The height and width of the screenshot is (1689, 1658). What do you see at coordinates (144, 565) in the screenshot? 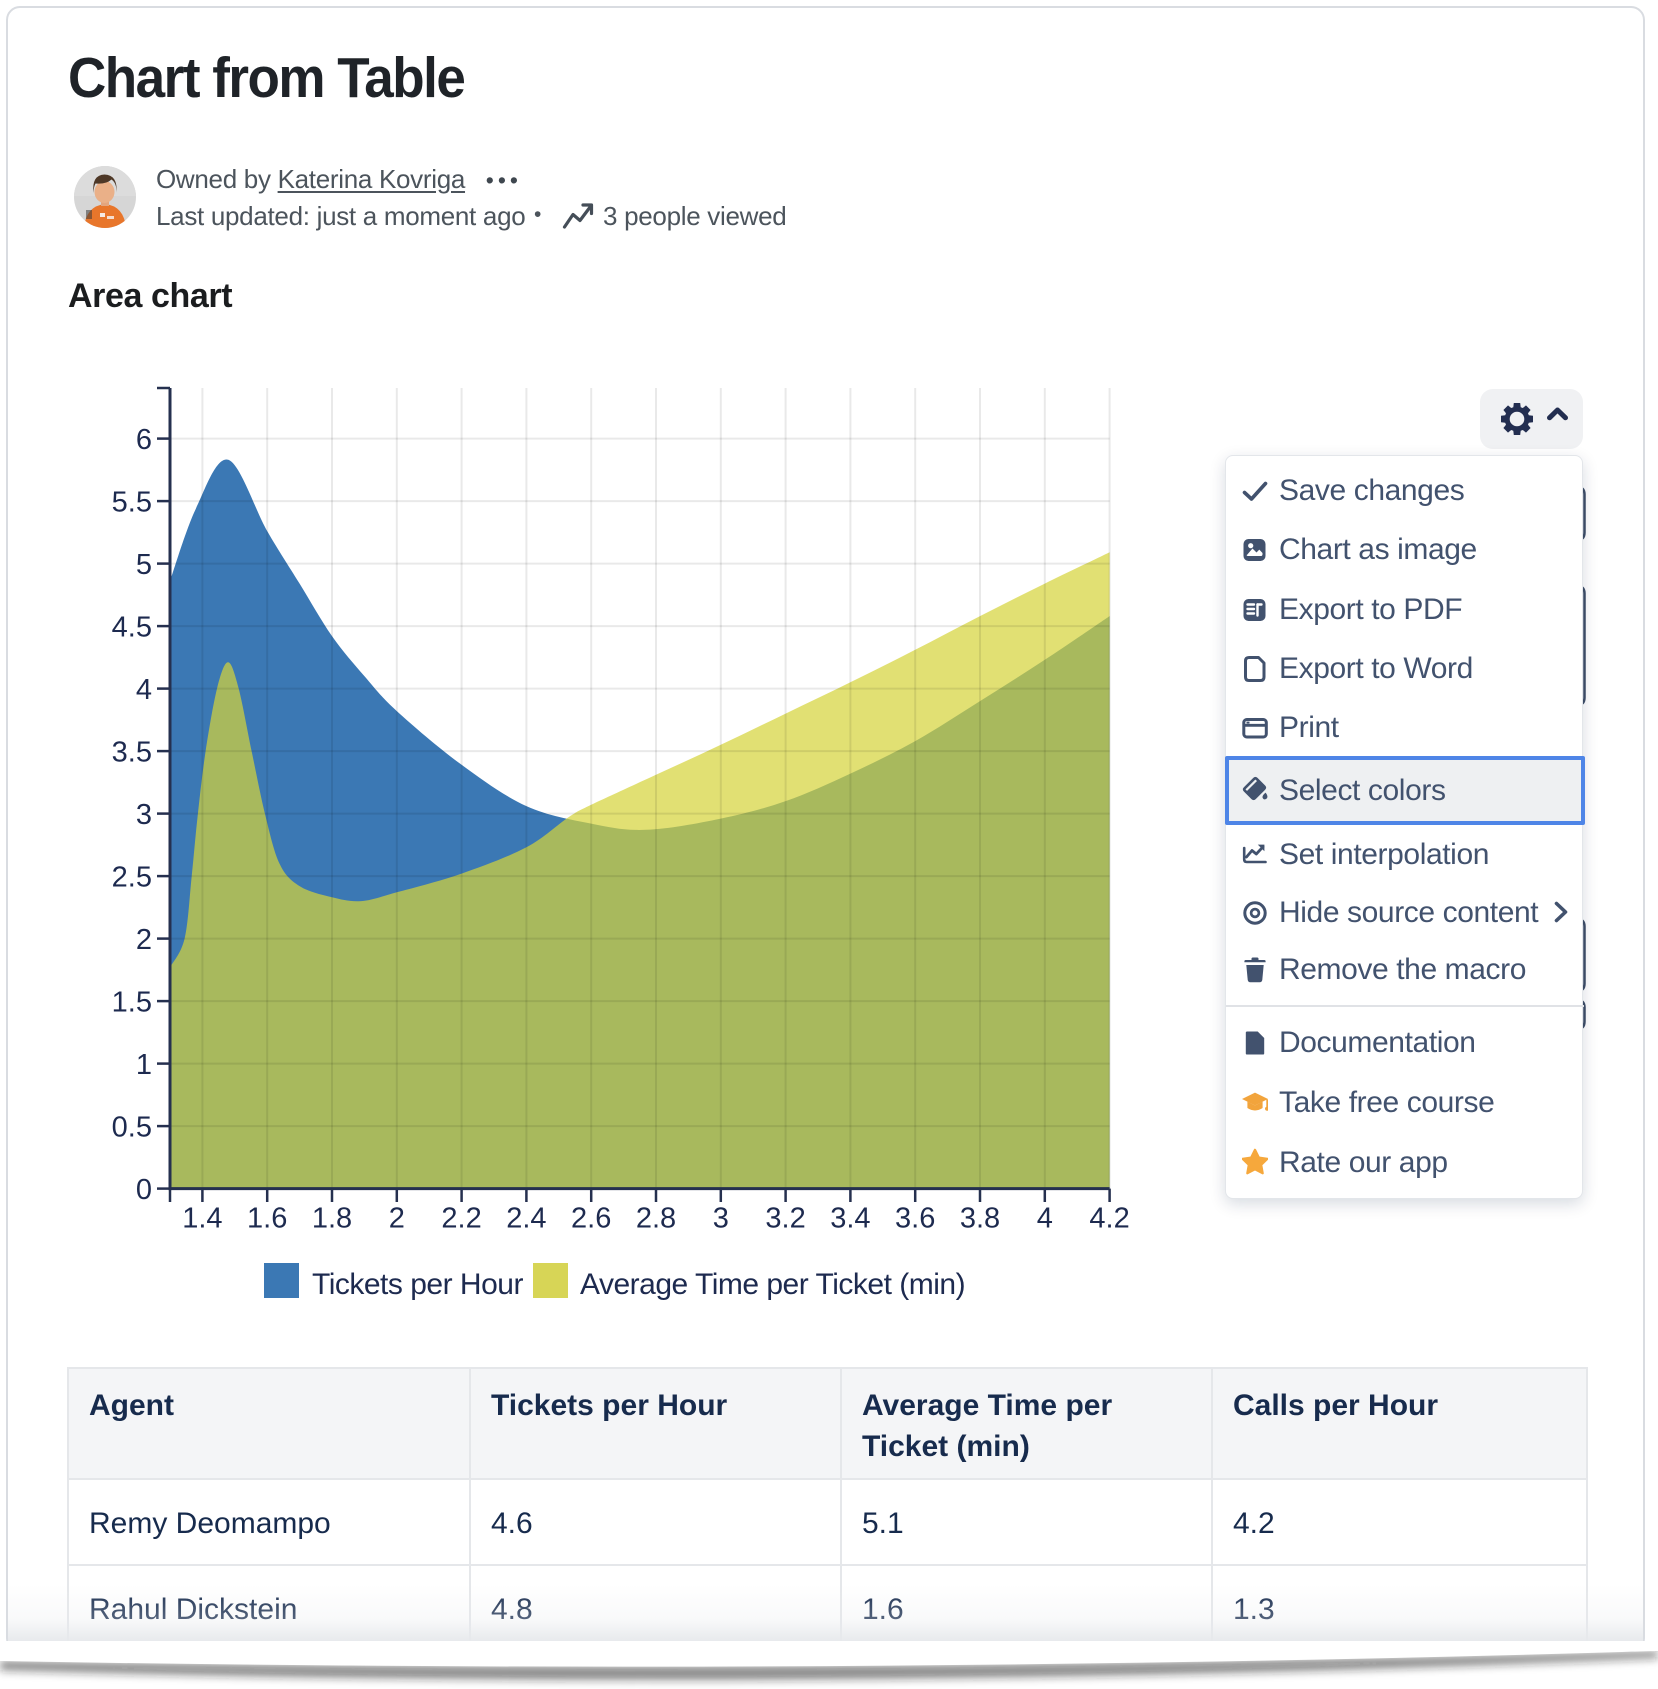
I see `svg-text: 5` at bounding box center [144, 565].